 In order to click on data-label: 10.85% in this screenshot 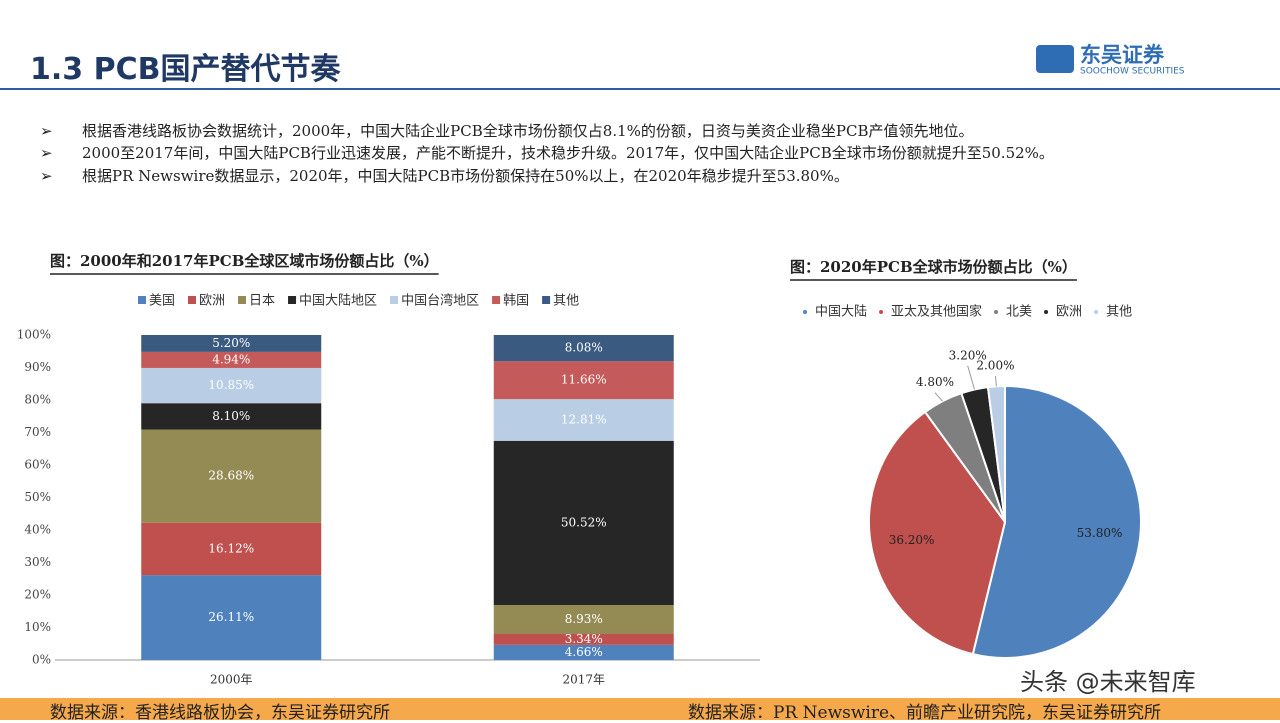, I will do `click(231, 385)`.